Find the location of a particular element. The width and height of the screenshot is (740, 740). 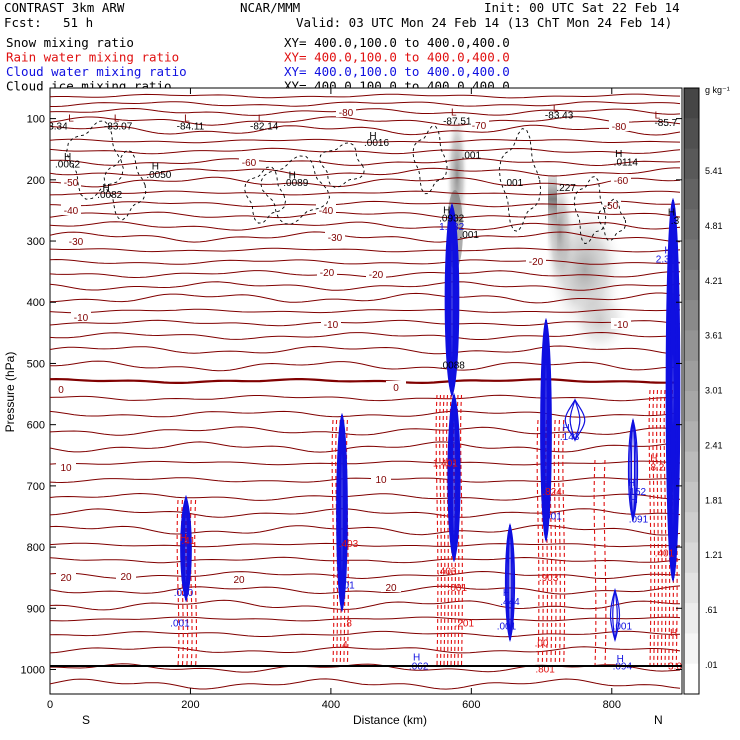

isotherm-label: 20 is located at coordinates (126, 577).